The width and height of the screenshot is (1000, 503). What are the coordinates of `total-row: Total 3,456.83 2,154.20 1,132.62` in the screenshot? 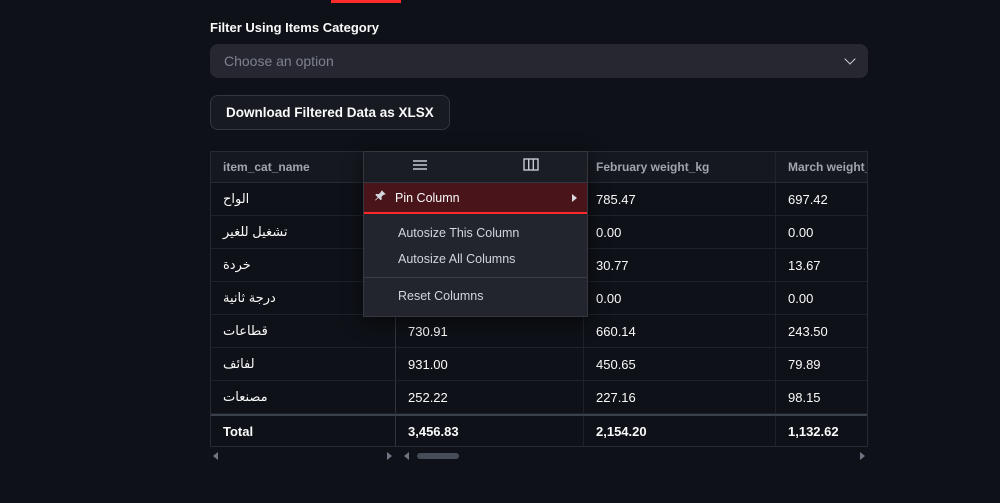 It's located at (539, 430).